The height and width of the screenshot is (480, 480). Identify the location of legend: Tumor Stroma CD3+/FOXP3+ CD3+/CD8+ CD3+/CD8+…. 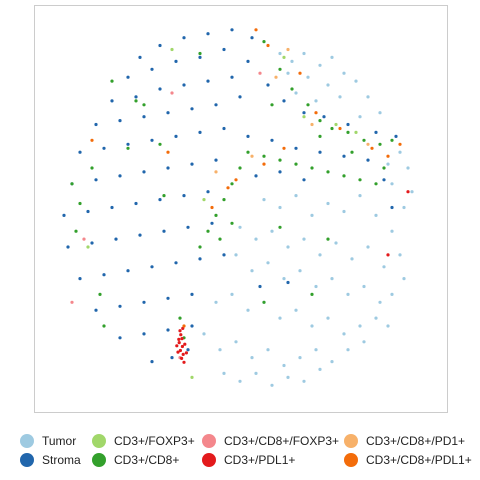
(240, 453).